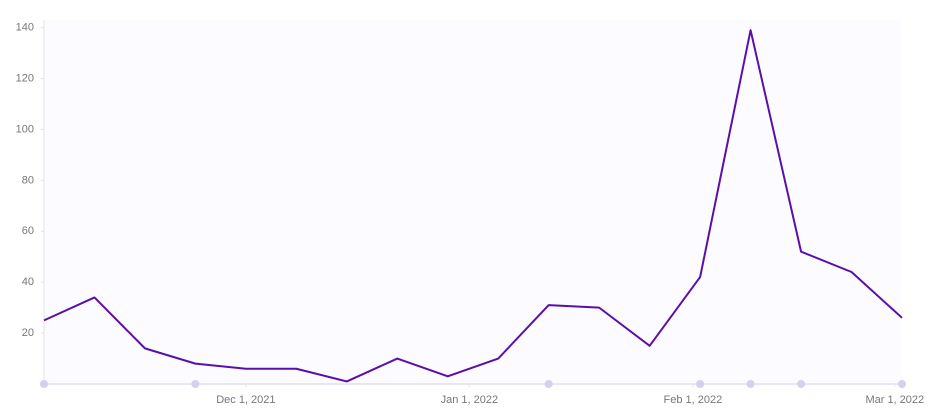  Describe the element at coordinates (470, 400) in the screenshot. I see `x-tick-label: Jan 1, 2022` at that location.